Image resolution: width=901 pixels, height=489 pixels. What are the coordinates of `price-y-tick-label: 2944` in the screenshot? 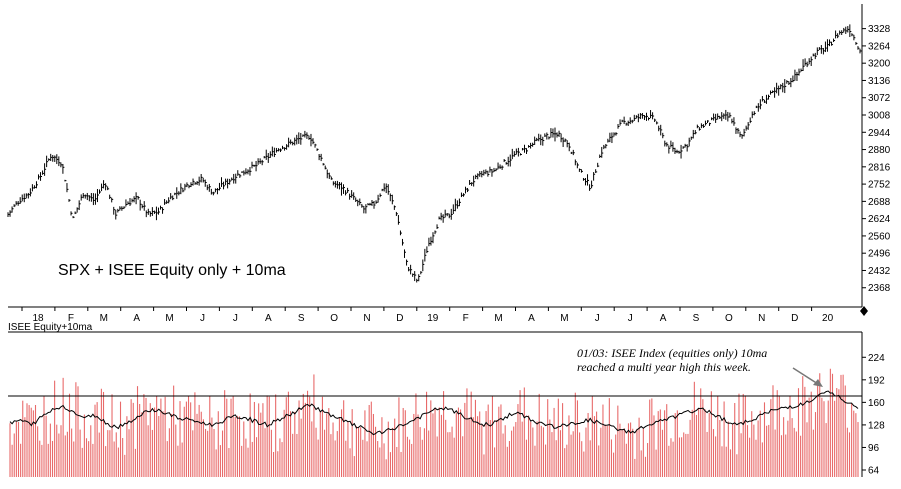 It's located at (879, 133).